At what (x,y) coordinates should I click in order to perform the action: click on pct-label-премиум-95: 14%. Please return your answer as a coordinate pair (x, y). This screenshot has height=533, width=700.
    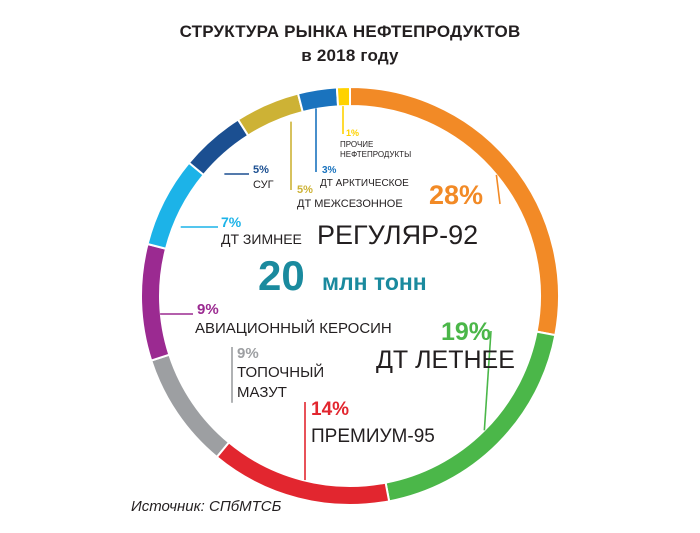
    Looking at the image, I should click on (330, 409).